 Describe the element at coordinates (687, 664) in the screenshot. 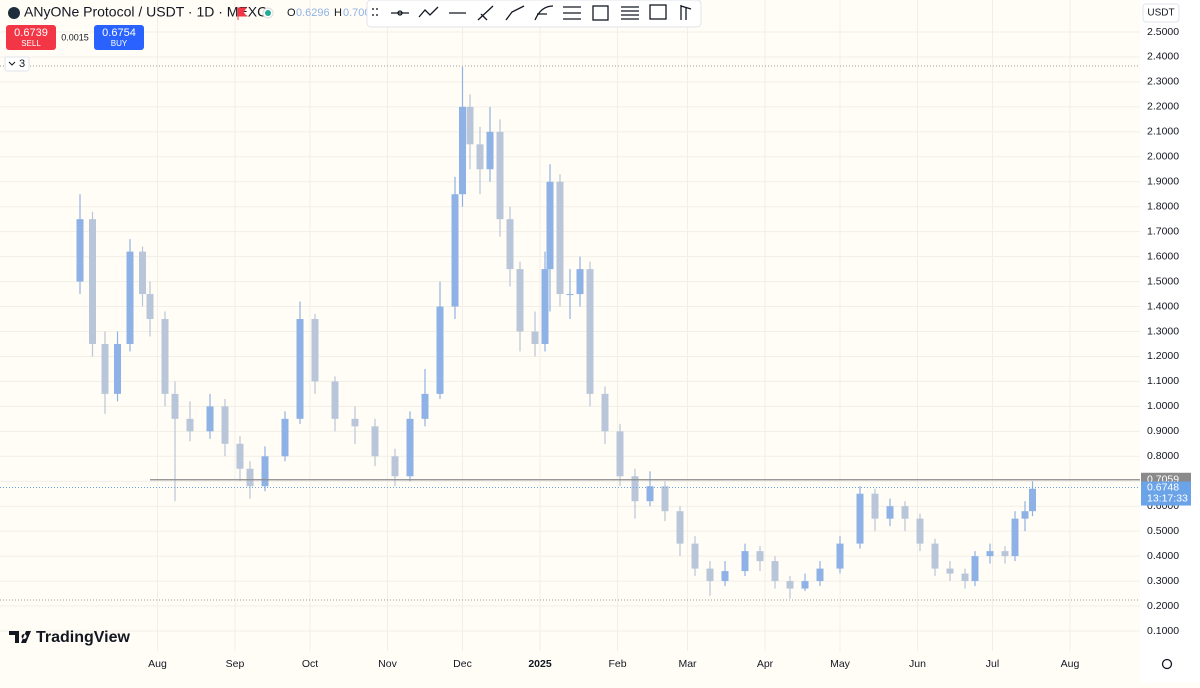

I see `x-tick-label: Mar` at that location.